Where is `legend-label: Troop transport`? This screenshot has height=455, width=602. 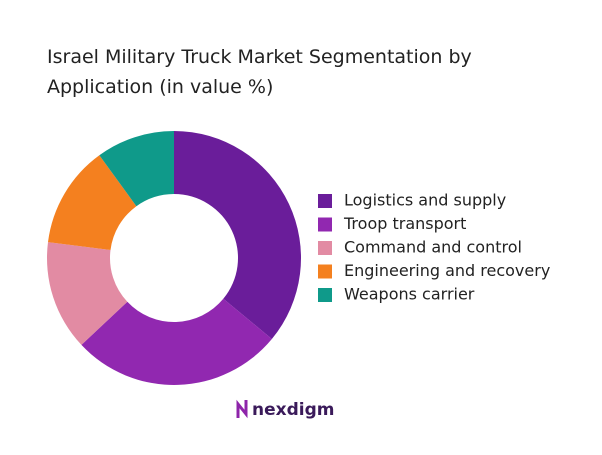
legend-label: Troop transport is located at coordinates (404, 223).